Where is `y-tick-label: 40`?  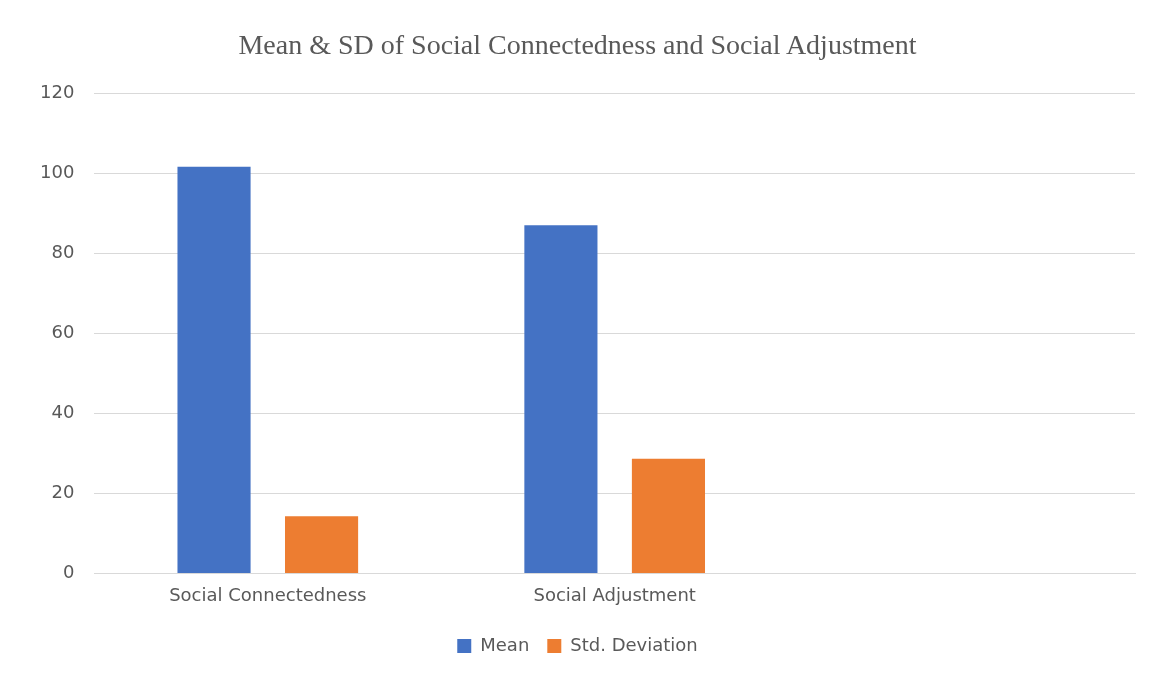 y-tick-label: 40 is located at coordinates (63, 412).